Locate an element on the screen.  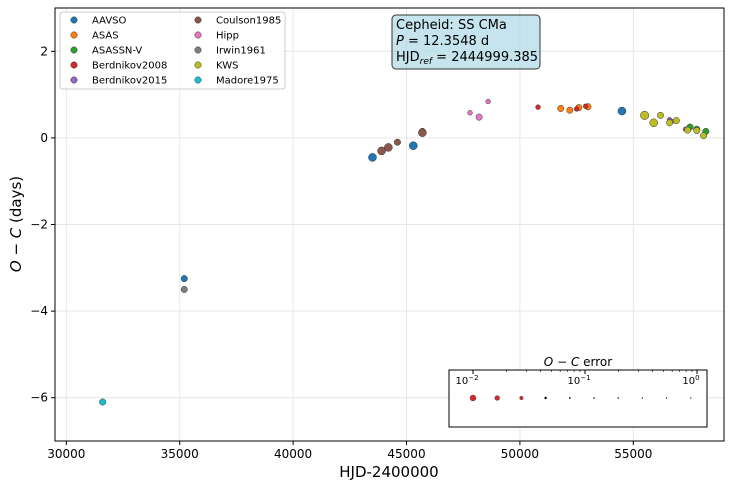
x-tick-label: 40000 is located at coordinates (293, 454).